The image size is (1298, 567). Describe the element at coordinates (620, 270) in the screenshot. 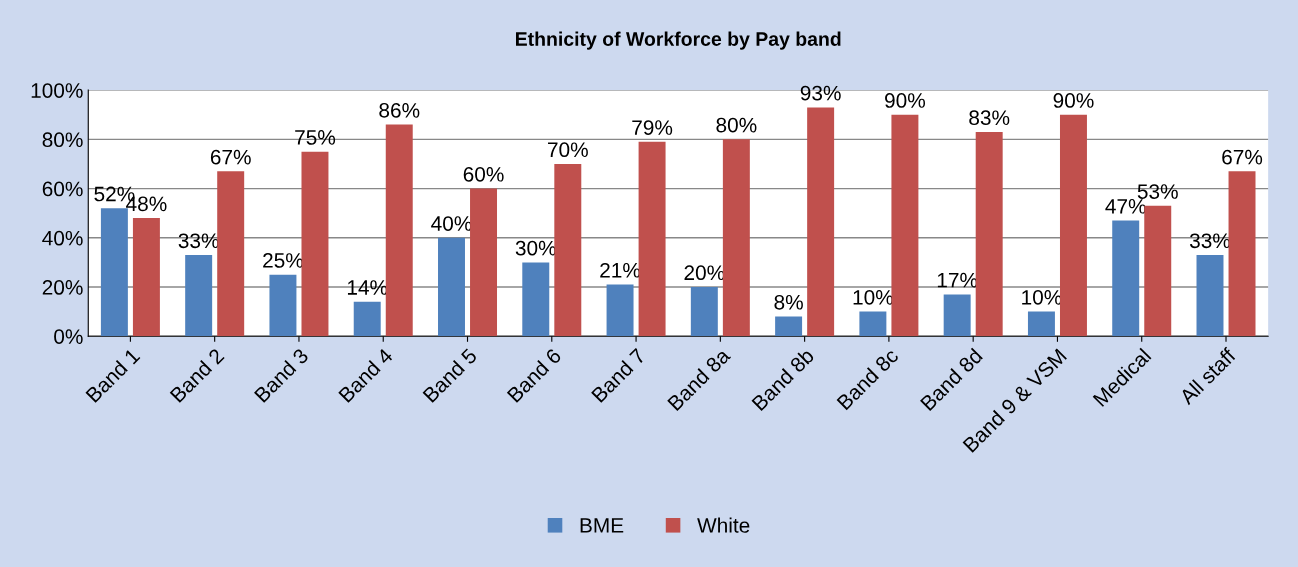

I see `data-label: 21%` at that location.